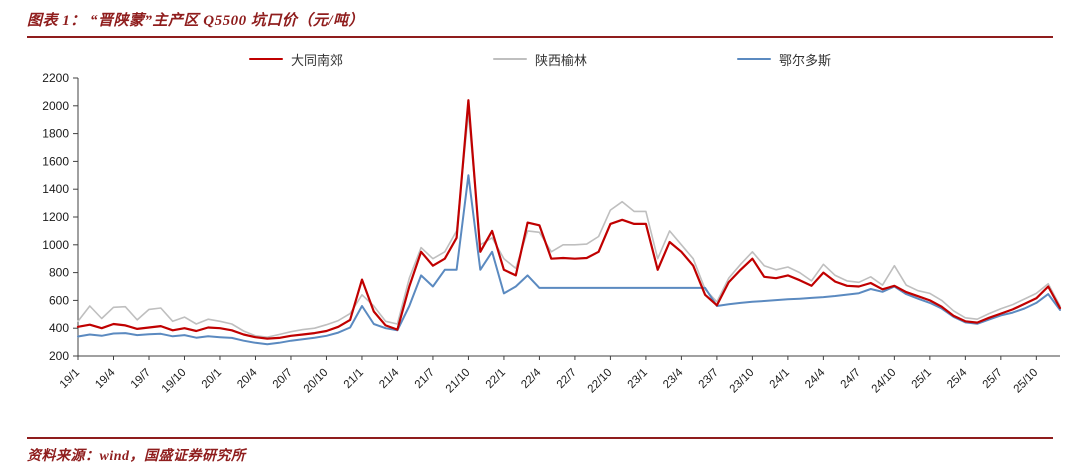  Describe the element at coordinates (59, 328) in the screenshot. I see `svg-text: 400` at that location.